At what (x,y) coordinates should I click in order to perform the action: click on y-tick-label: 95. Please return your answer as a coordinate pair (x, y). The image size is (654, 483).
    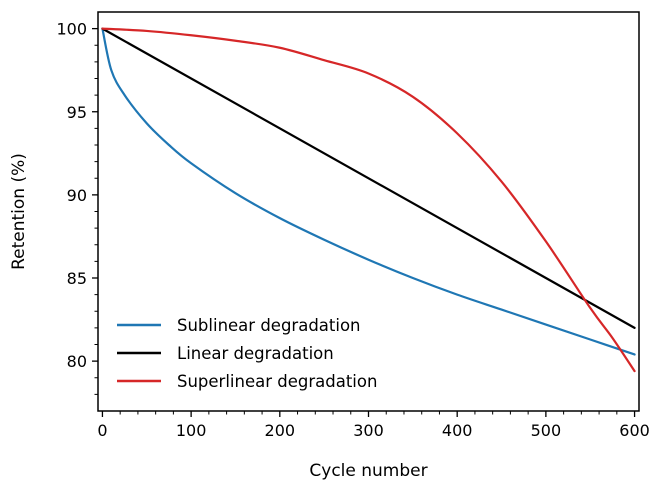
    Looking at the image, I should click on (77, 112).